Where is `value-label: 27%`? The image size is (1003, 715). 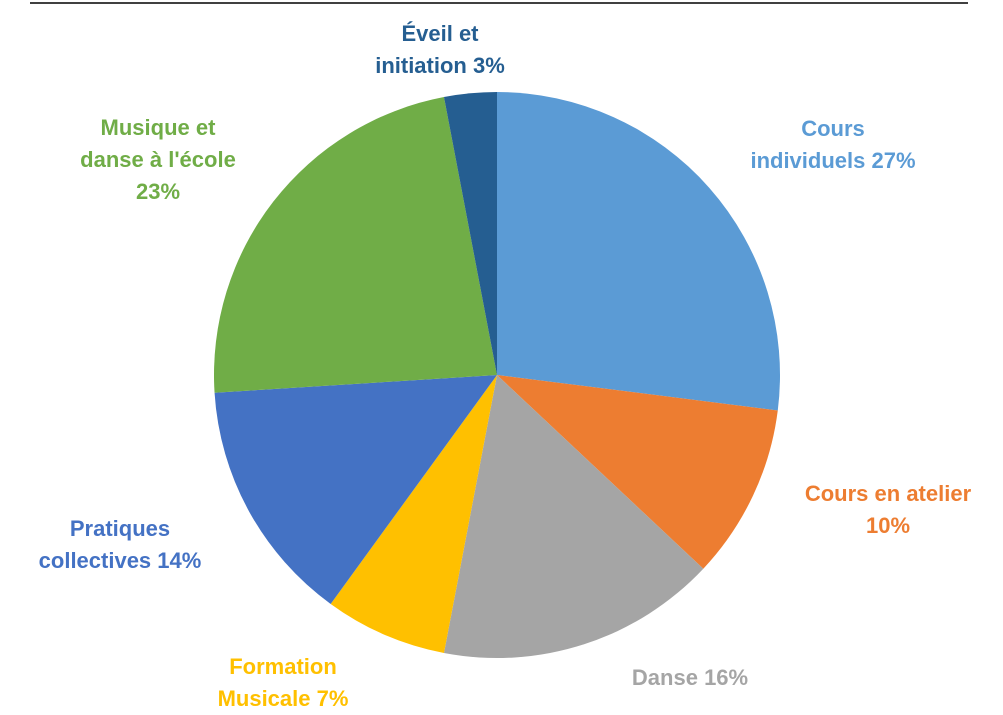 value-label: 27% is located at coordinates (893, 160).